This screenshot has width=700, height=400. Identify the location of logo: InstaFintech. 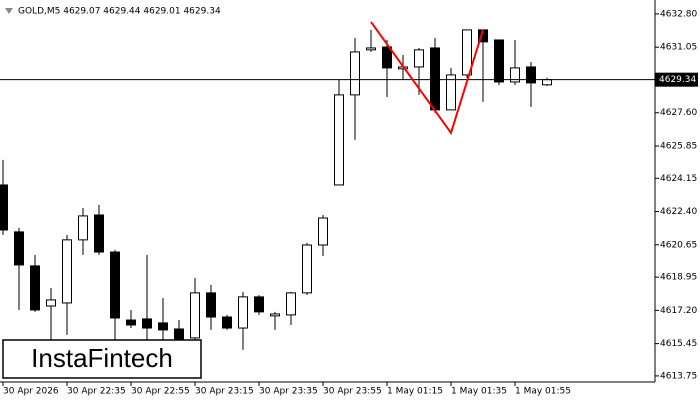
(102, 358).